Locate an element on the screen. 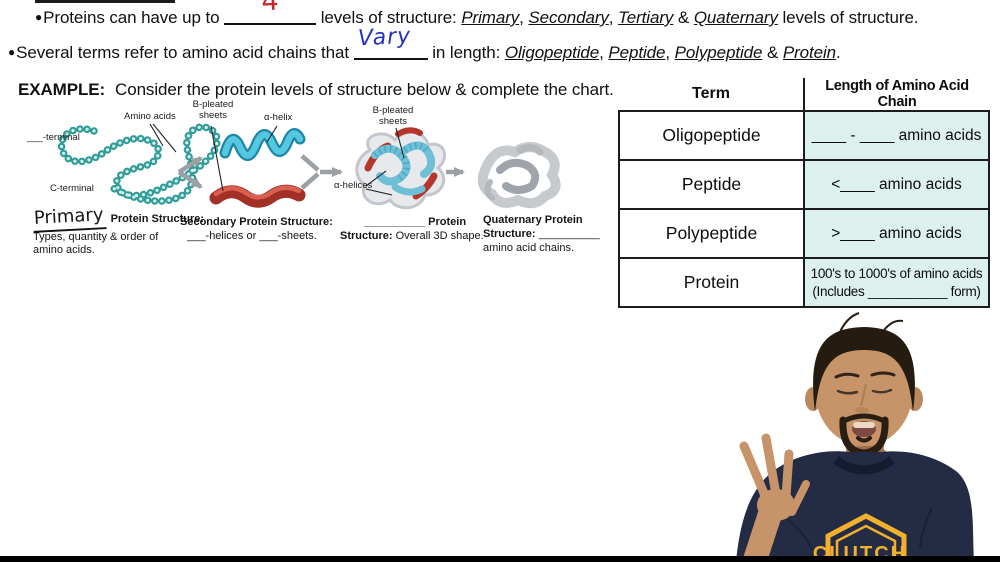 This screenshot has height=562, width=1000. a-helices-label: α-helices is located at coordinates (353, 185).